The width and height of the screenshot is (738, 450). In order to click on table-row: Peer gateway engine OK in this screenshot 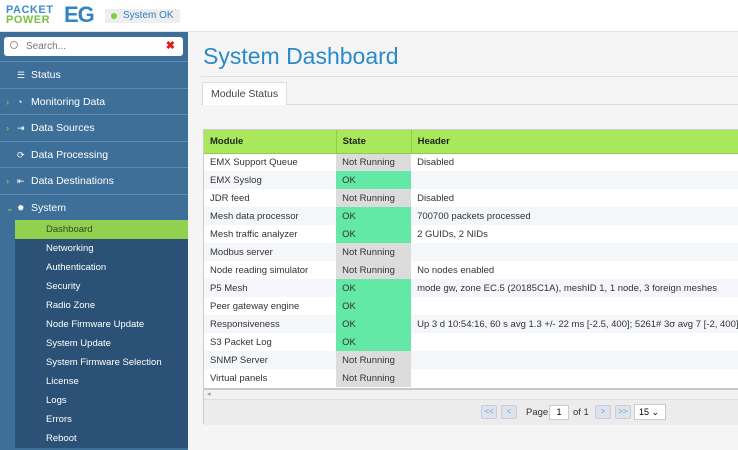, I will do `click(471, 306)`.